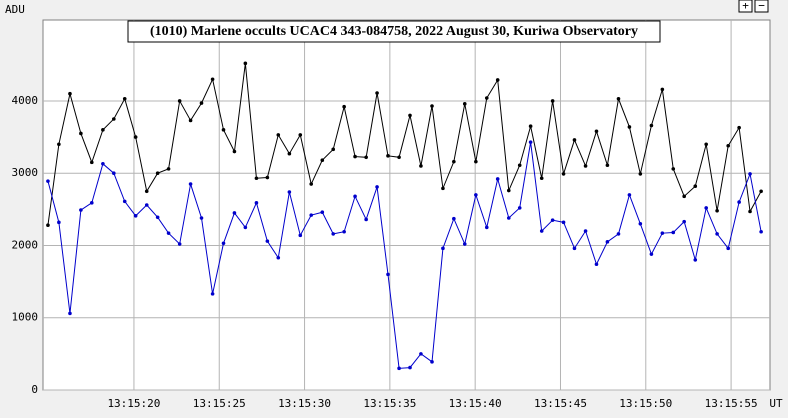  I want to click on x-tick-label: 13:15:30, so click(304, 403).